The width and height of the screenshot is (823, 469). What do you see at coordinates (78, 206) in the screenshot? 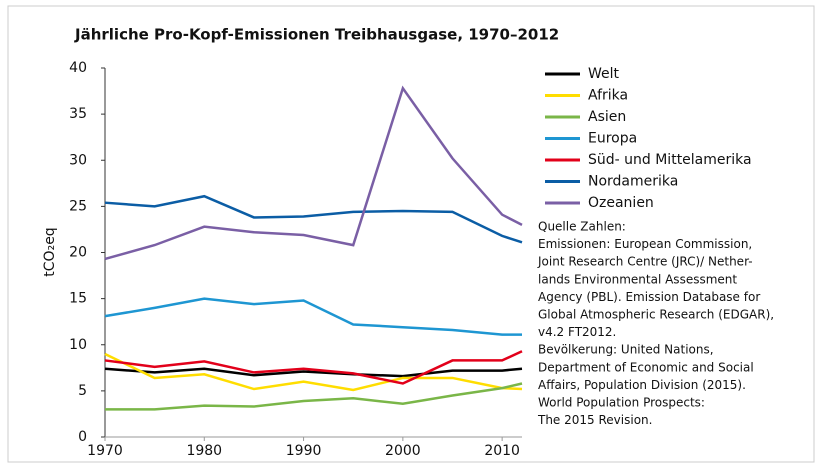
I see `y-tick-label: 25` at bounding box center [78, 206].